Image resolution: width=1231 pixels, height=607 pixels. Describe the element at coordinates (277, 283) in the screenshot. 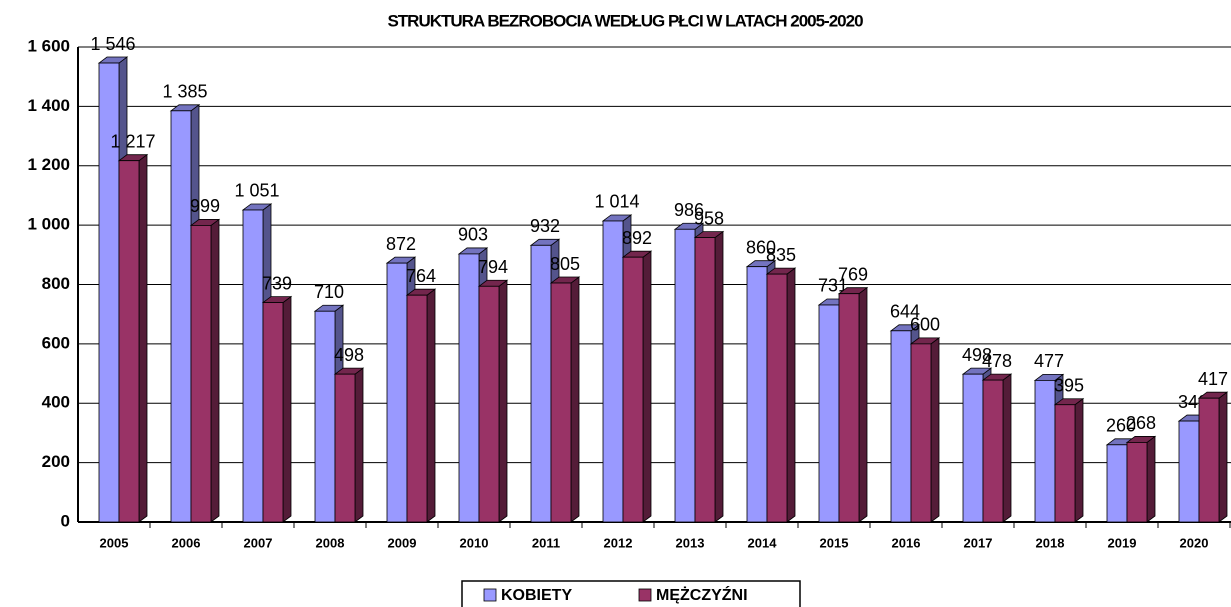

I see `value-label: 739` at that location.